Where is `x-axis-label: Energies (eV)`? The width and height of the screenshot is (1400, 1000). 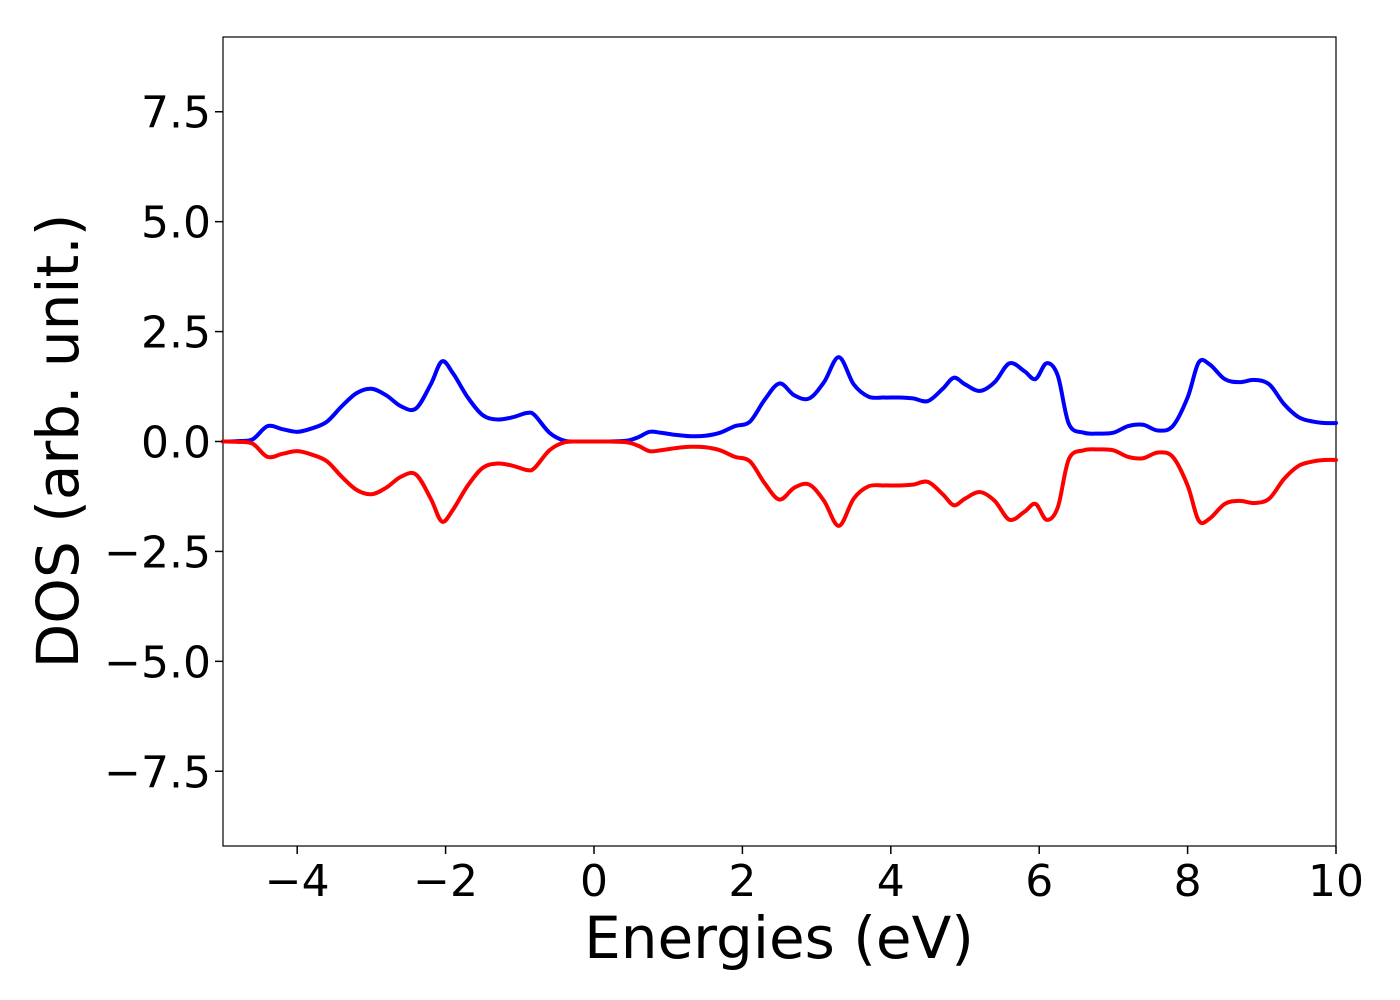
x-axis-label: Energies (eV) is located at coordinates (779, 938).